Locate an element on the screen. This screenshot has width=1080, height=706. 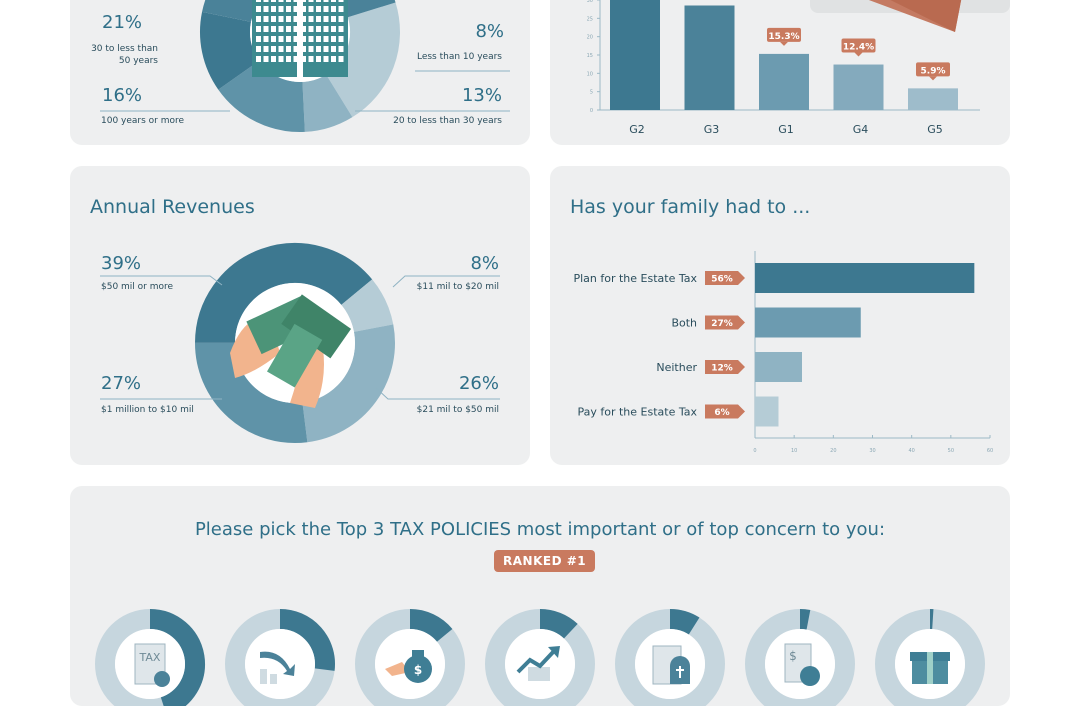
rev-label-1: $50 mil or more is located at coordinates (137, 287).